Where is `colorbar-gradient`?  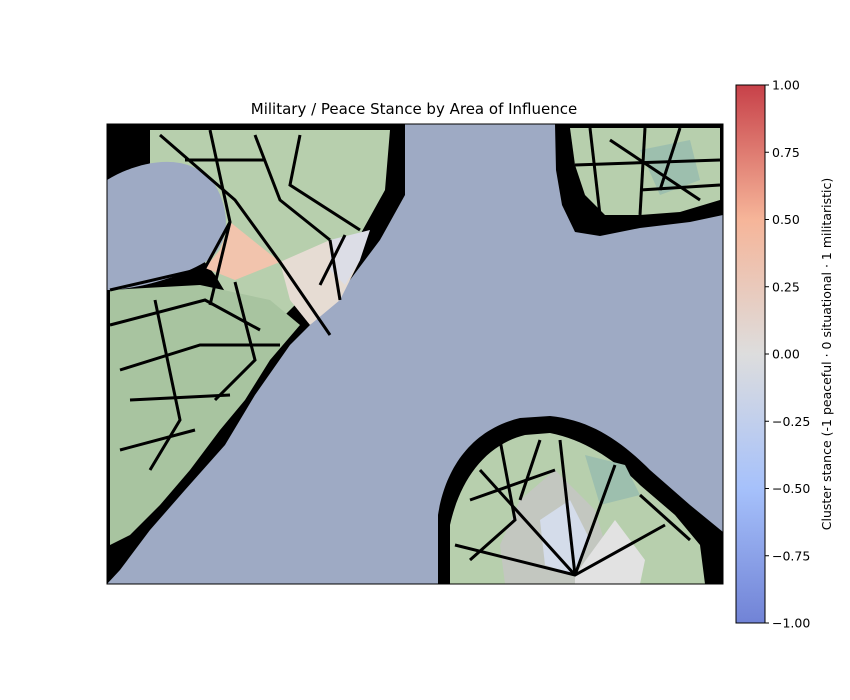
colorbar-gradient is located at coordinates (750, 354).